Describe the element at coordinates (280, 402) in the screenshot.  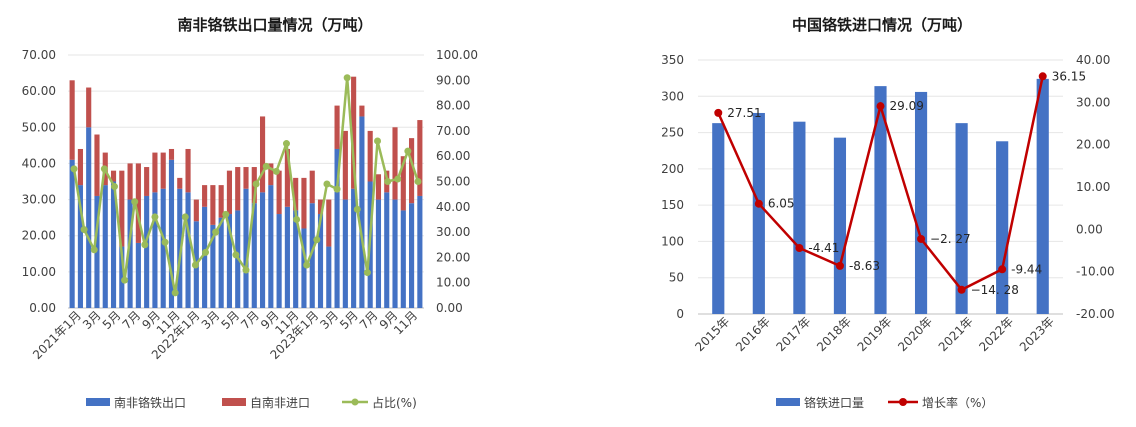
I see `legend-label-import: 自南非进口` at that location.